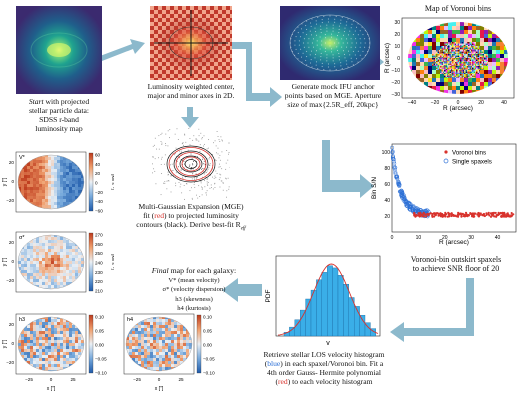  I want to click on sdss-caption-line4: luminosity map, so click(59, 128).